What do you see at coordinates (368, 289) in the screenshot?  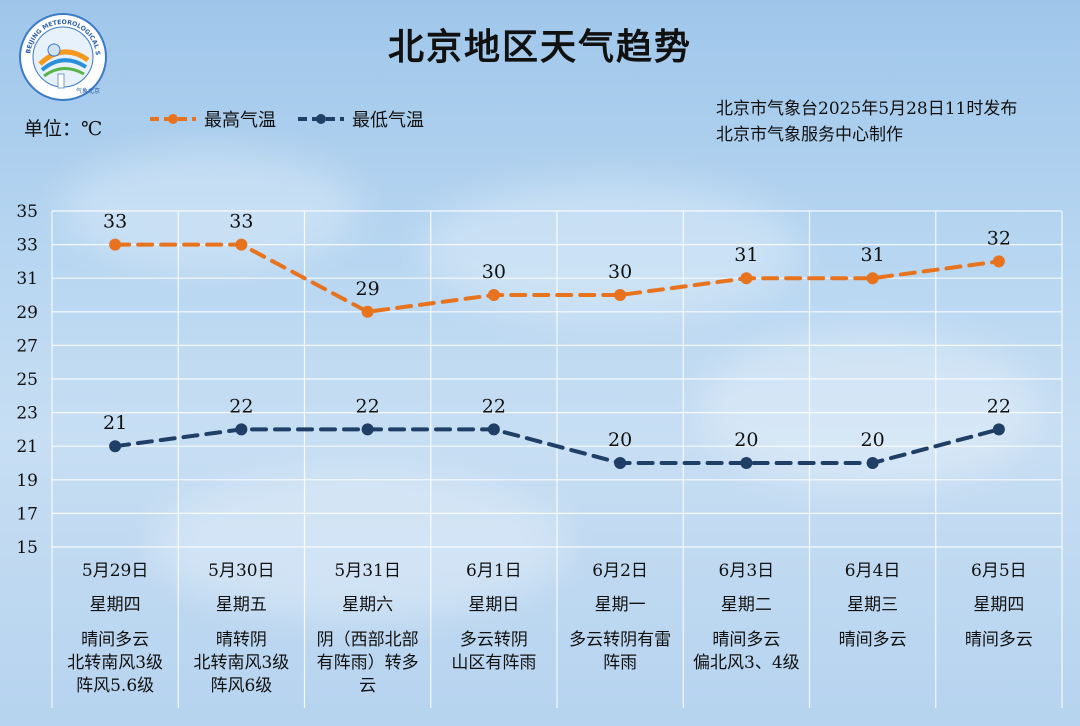 I see `data-label: 29` at bounding box center [368, 289].